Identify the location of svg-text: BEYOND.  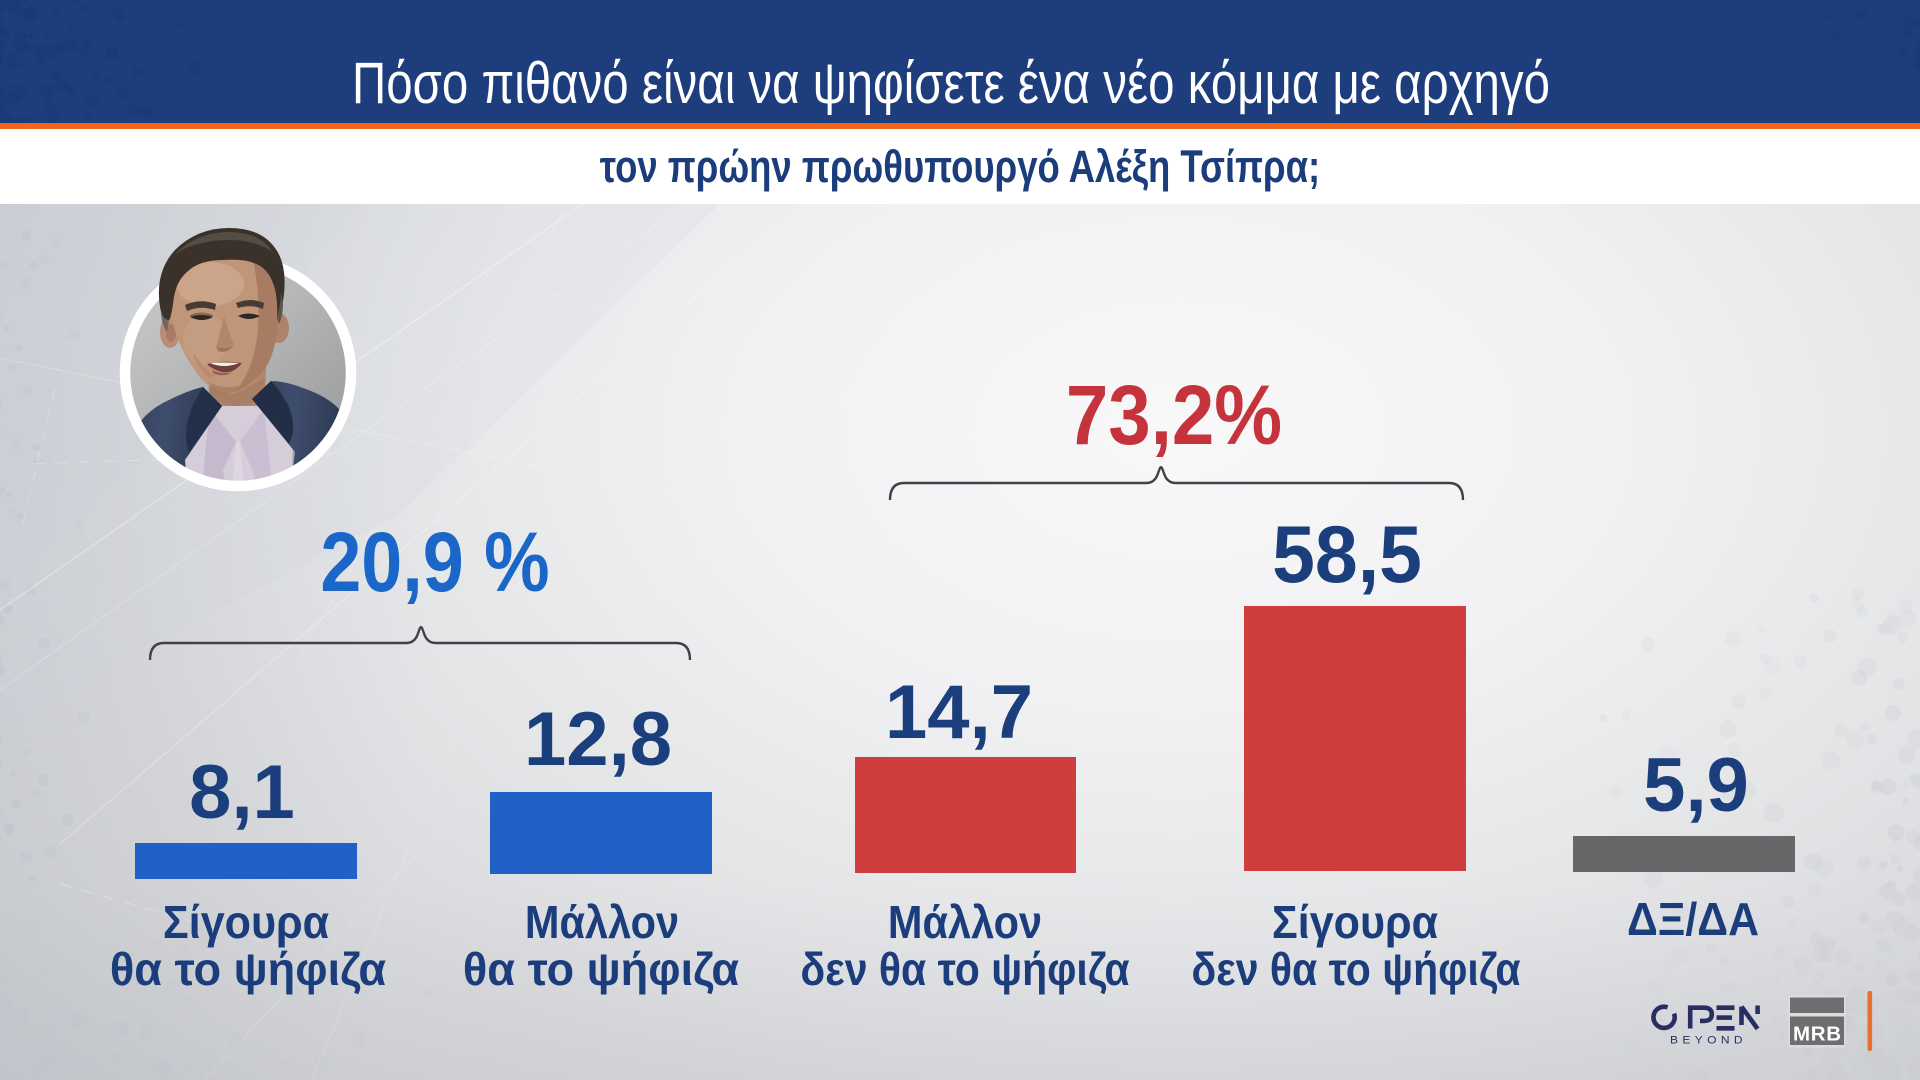
(1708, 1041).